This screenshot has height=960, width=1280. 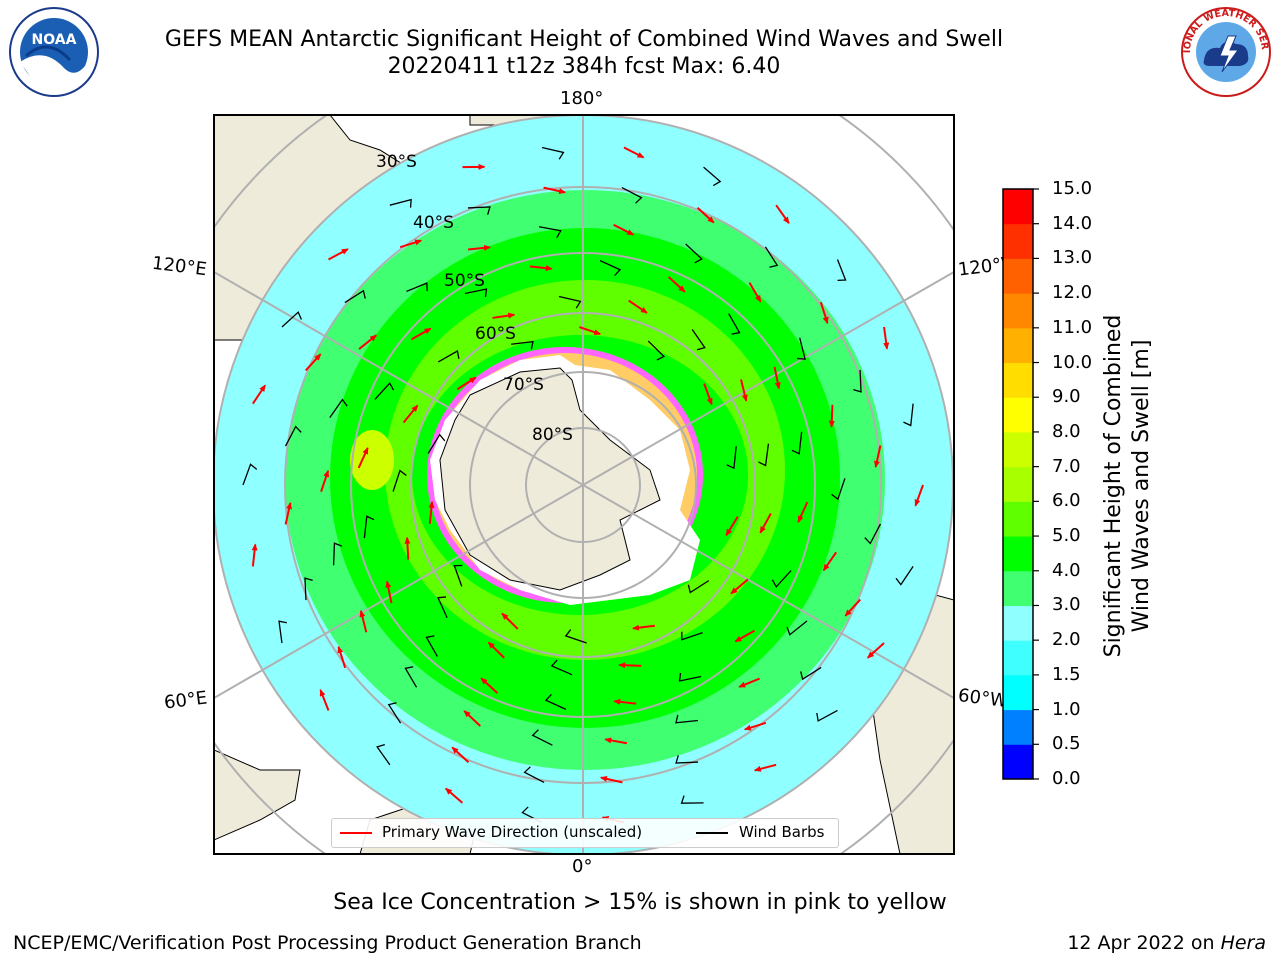 I want to click on colorbar-tick-label: 13.0, so click(x=1072, y=258).